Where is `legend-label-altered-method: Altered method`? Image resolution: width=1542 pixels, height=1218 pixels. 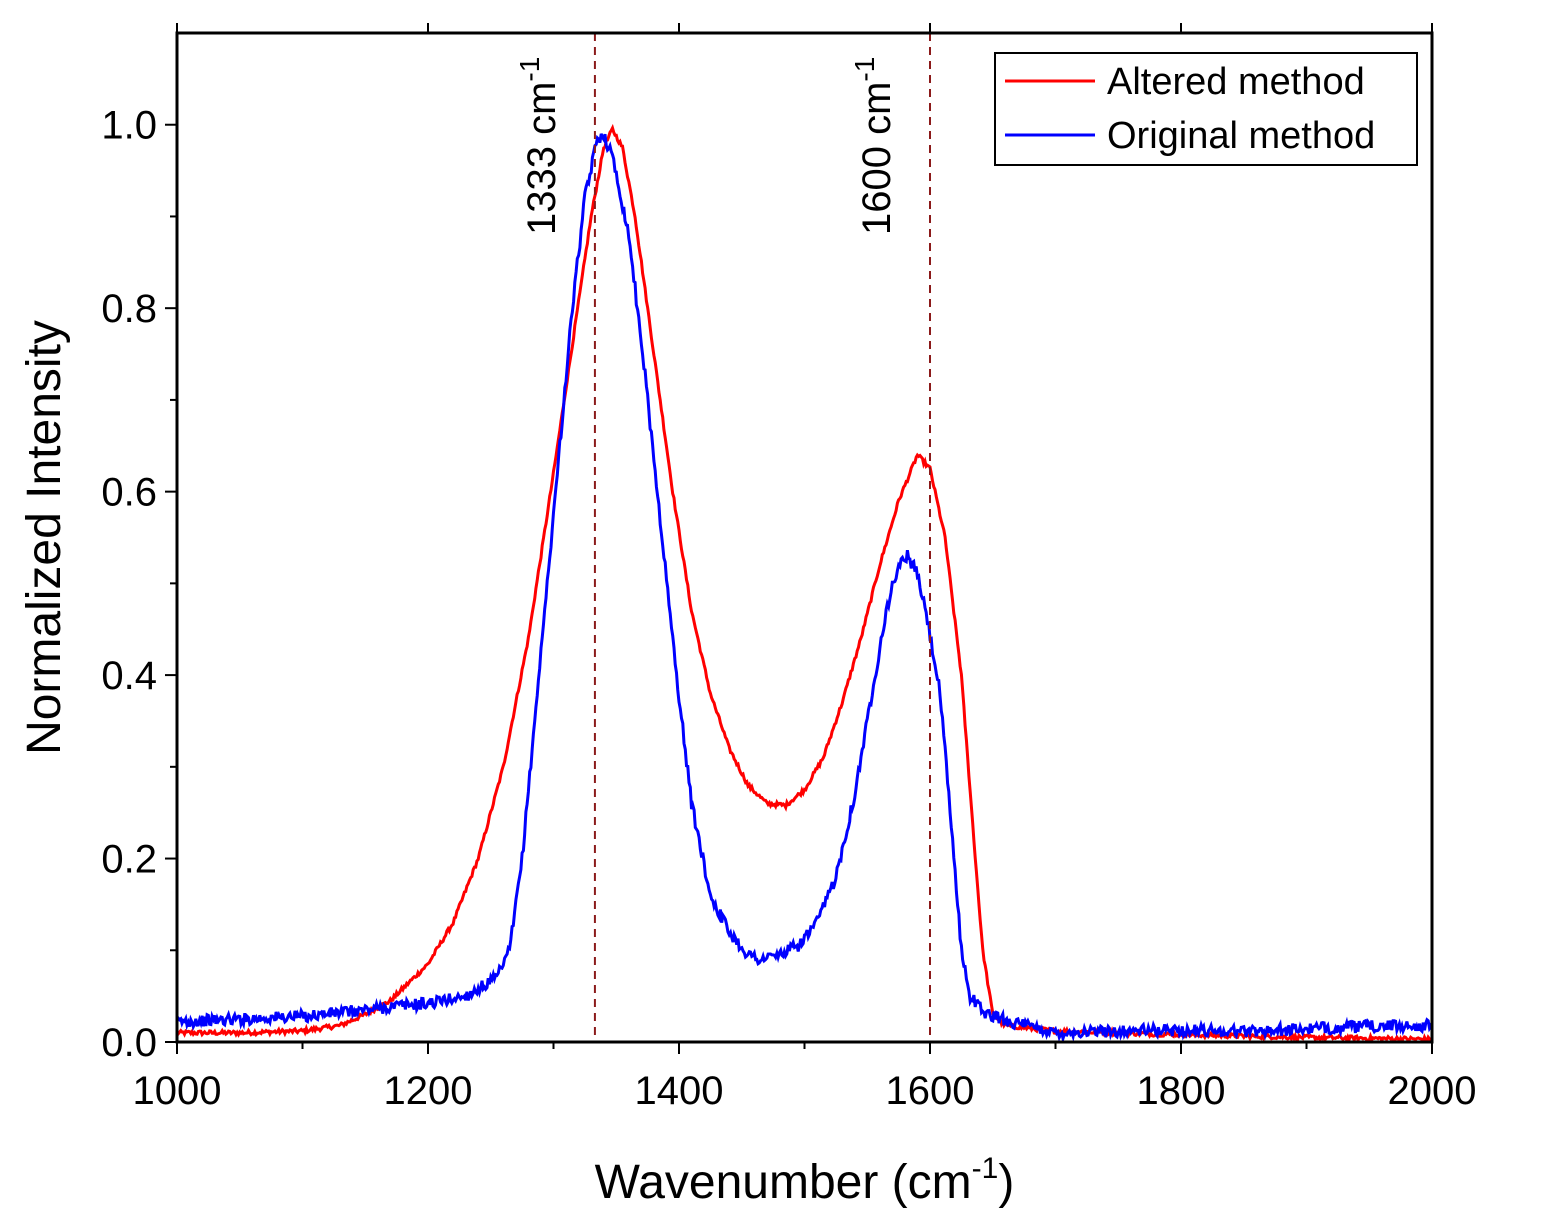 legend-label-altered-method: Altered method is located at coordinates (1236, 82).